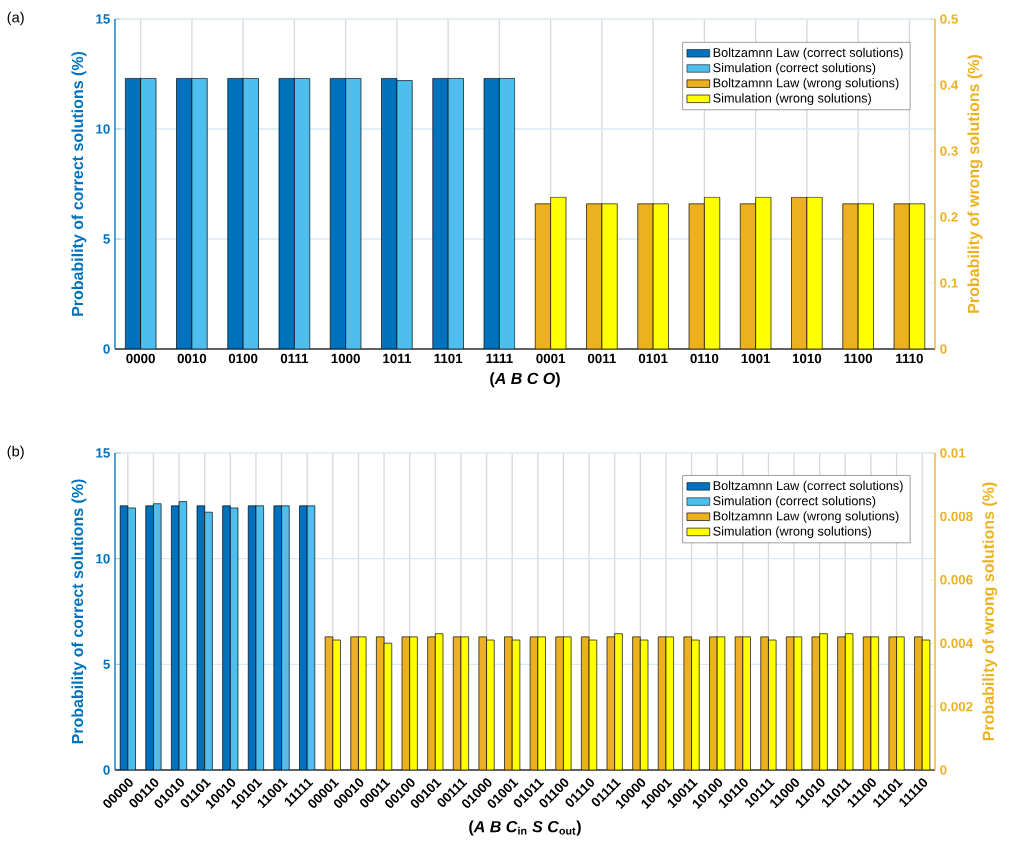  What do you see at coordinates (756, 358) in the screenshot?
I see `x-tick-label: 1001` at bounding box center [756, 358].